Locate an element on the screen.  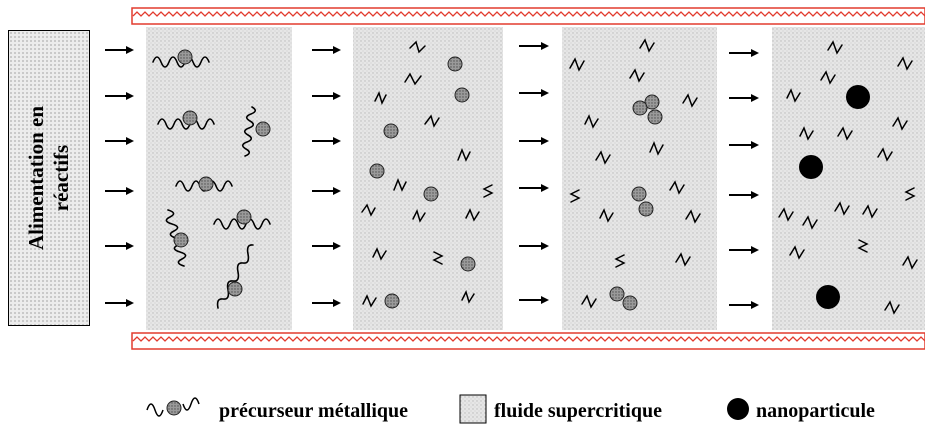
stage-4-species is located at coordinates (848, 177).